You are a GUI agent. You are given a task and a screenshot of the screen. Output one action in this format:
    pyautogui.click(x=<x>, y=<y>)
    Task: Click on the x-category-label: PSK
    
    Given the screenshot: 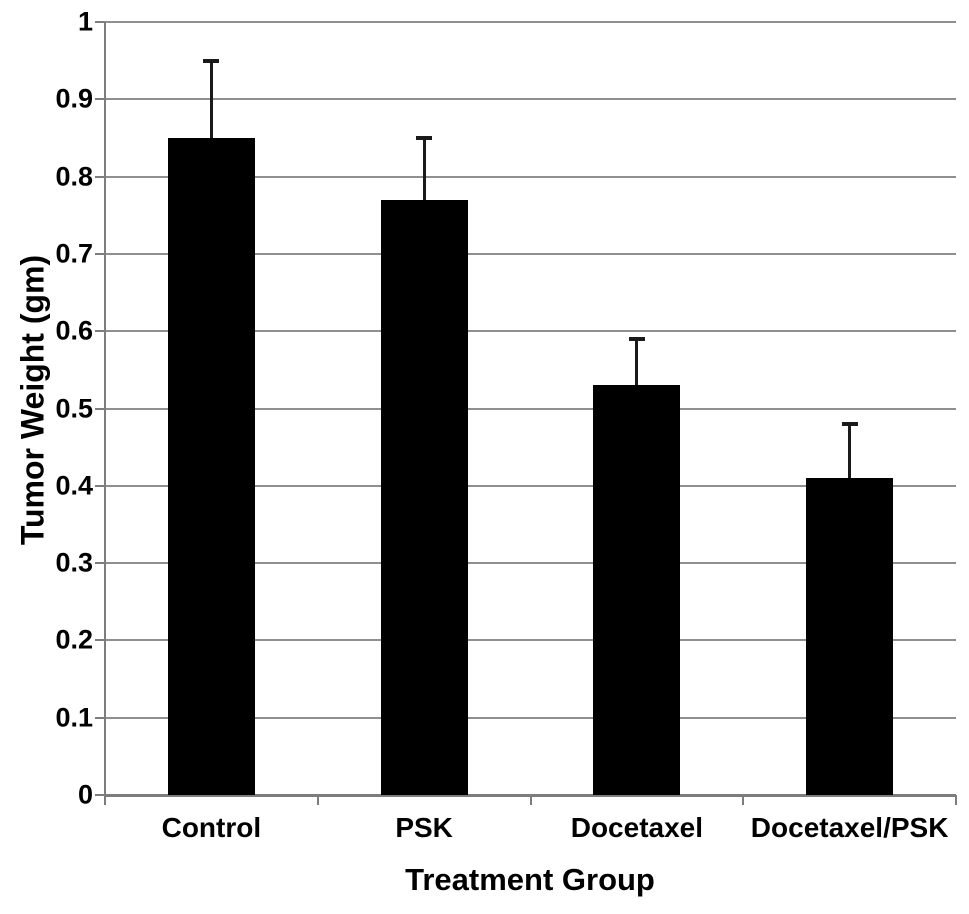 What is the action you would take?
    pyautogui.click(x=424, y=827)
    